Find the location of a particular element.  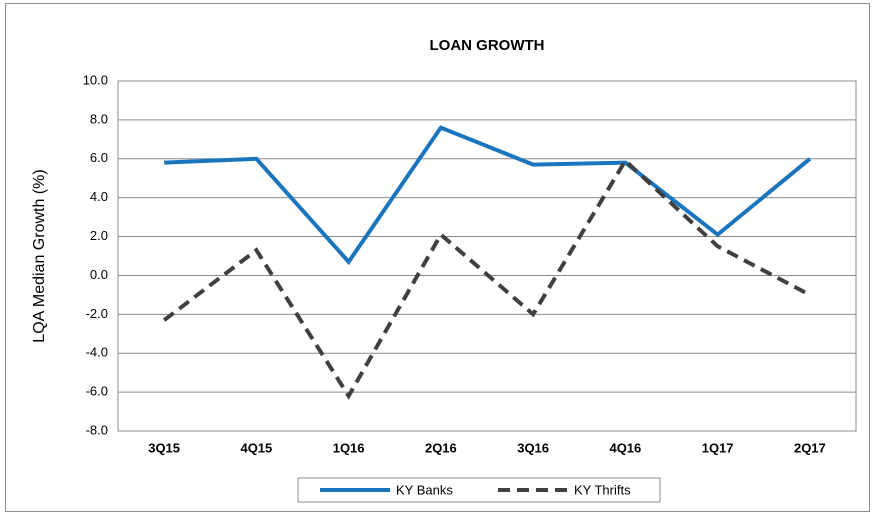

y-tick-label: 10.0 is located at coordinates (95, 79).